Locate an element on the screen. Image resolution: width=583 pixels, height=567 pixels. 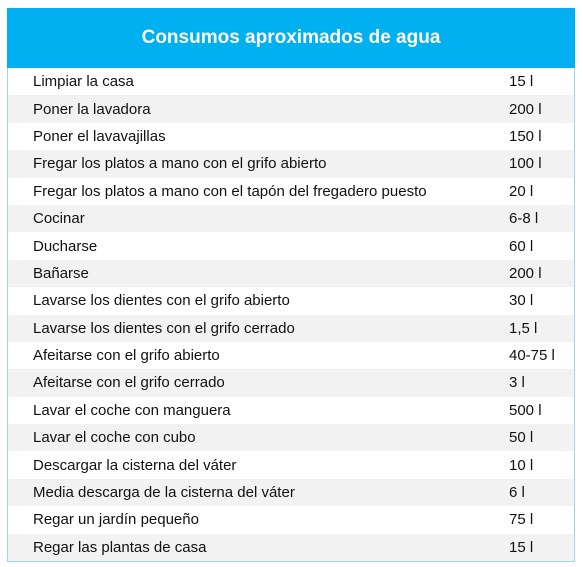
amount-cell: 20 l is located at coordinates (521, 191).